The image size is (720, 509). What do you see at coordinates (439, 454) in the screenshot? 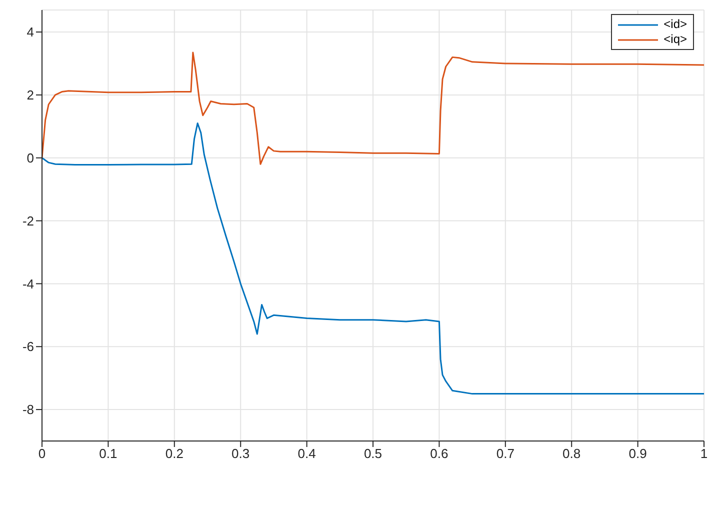
I see `x-tick-label: 0.6` at bounding box center [439, 454].